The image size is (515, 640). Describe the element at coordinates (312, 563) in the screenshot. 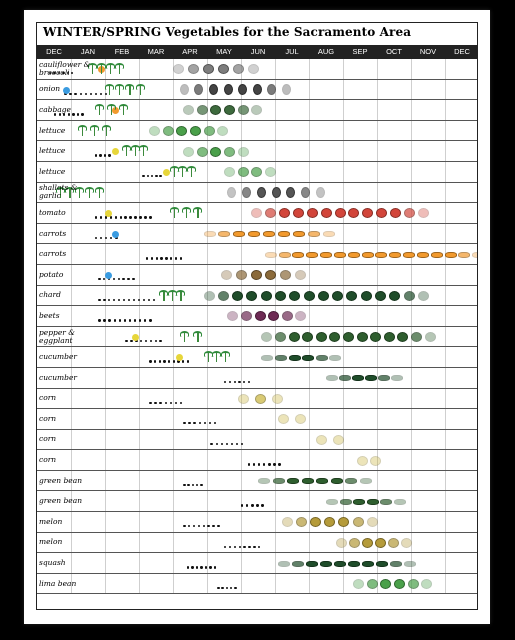

I see `squash-icon` at that location.